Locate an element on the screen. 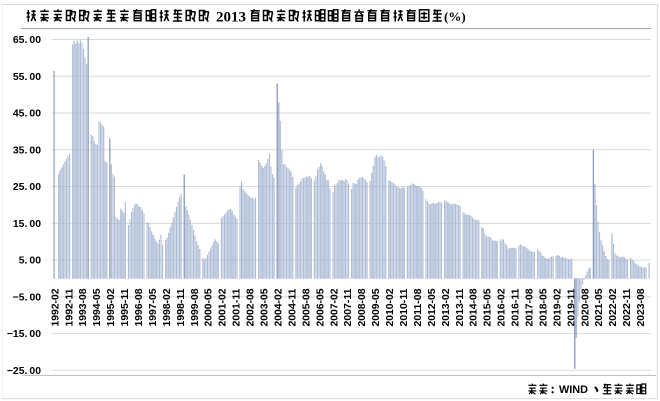 Image resolution: width=660 pixels, height=401 pixels. svg-text: 2007-02 is located at coordinates (334, 307).